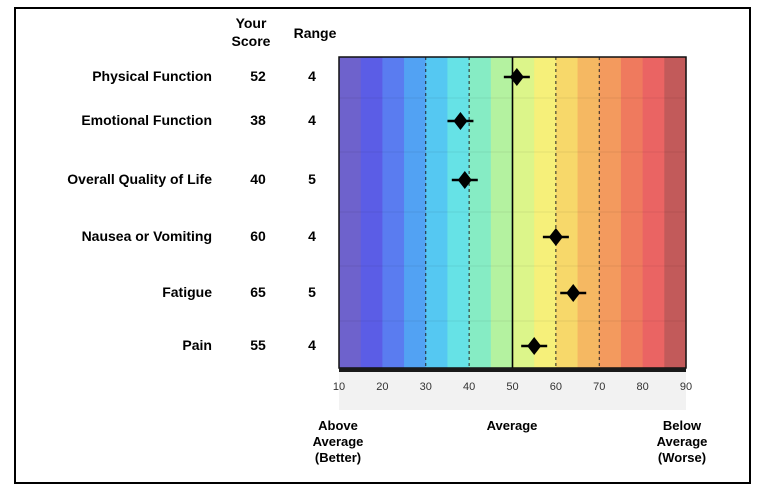 The height and width of the screenshot is (492, 769). I want to click on below-average-line3: (Worse), so click(682, 457).